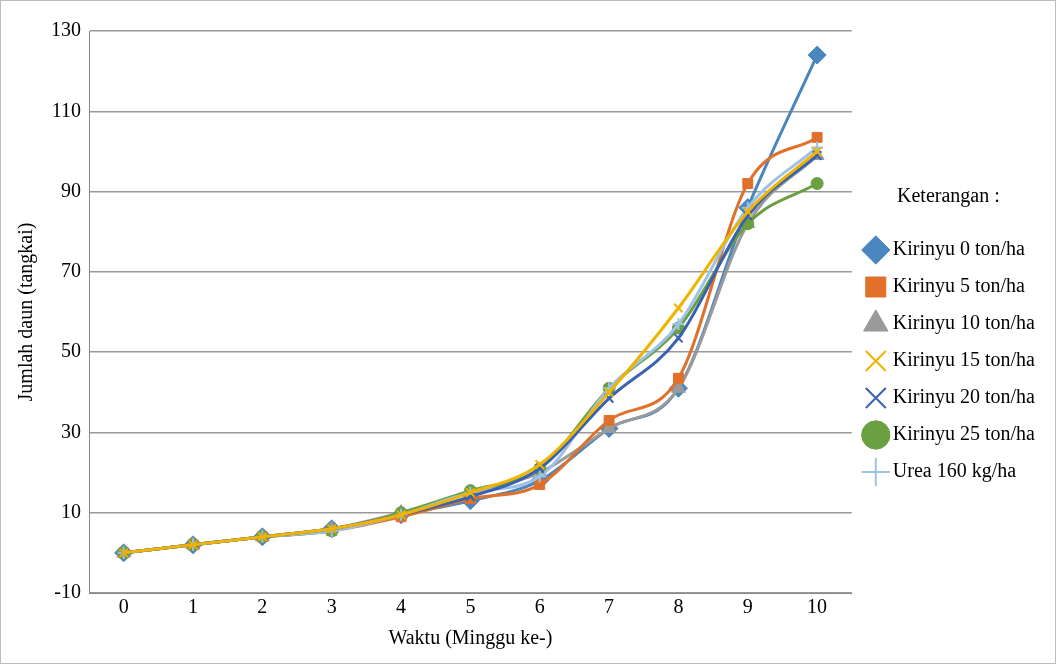  What do you see at coordinates (71, 430) in the screenshot?
I see `y-tick-label: 30` at bounding box center [71, 430].